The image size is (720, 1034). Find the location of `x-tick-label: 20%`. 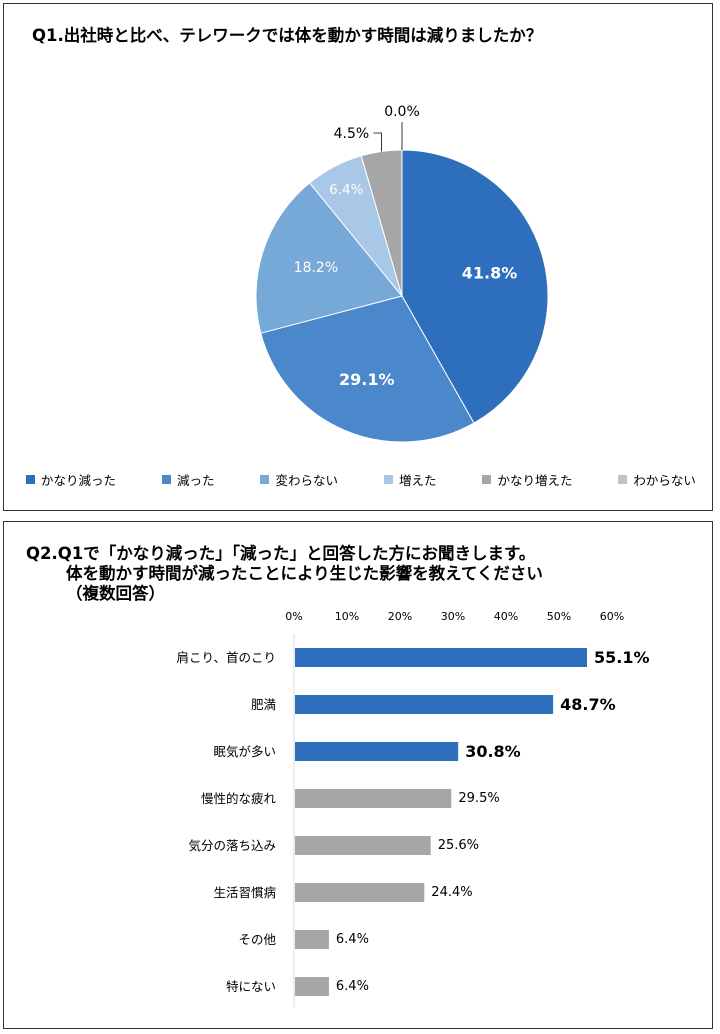

x-tick-label: 20% is located at coordinates (400, 616).